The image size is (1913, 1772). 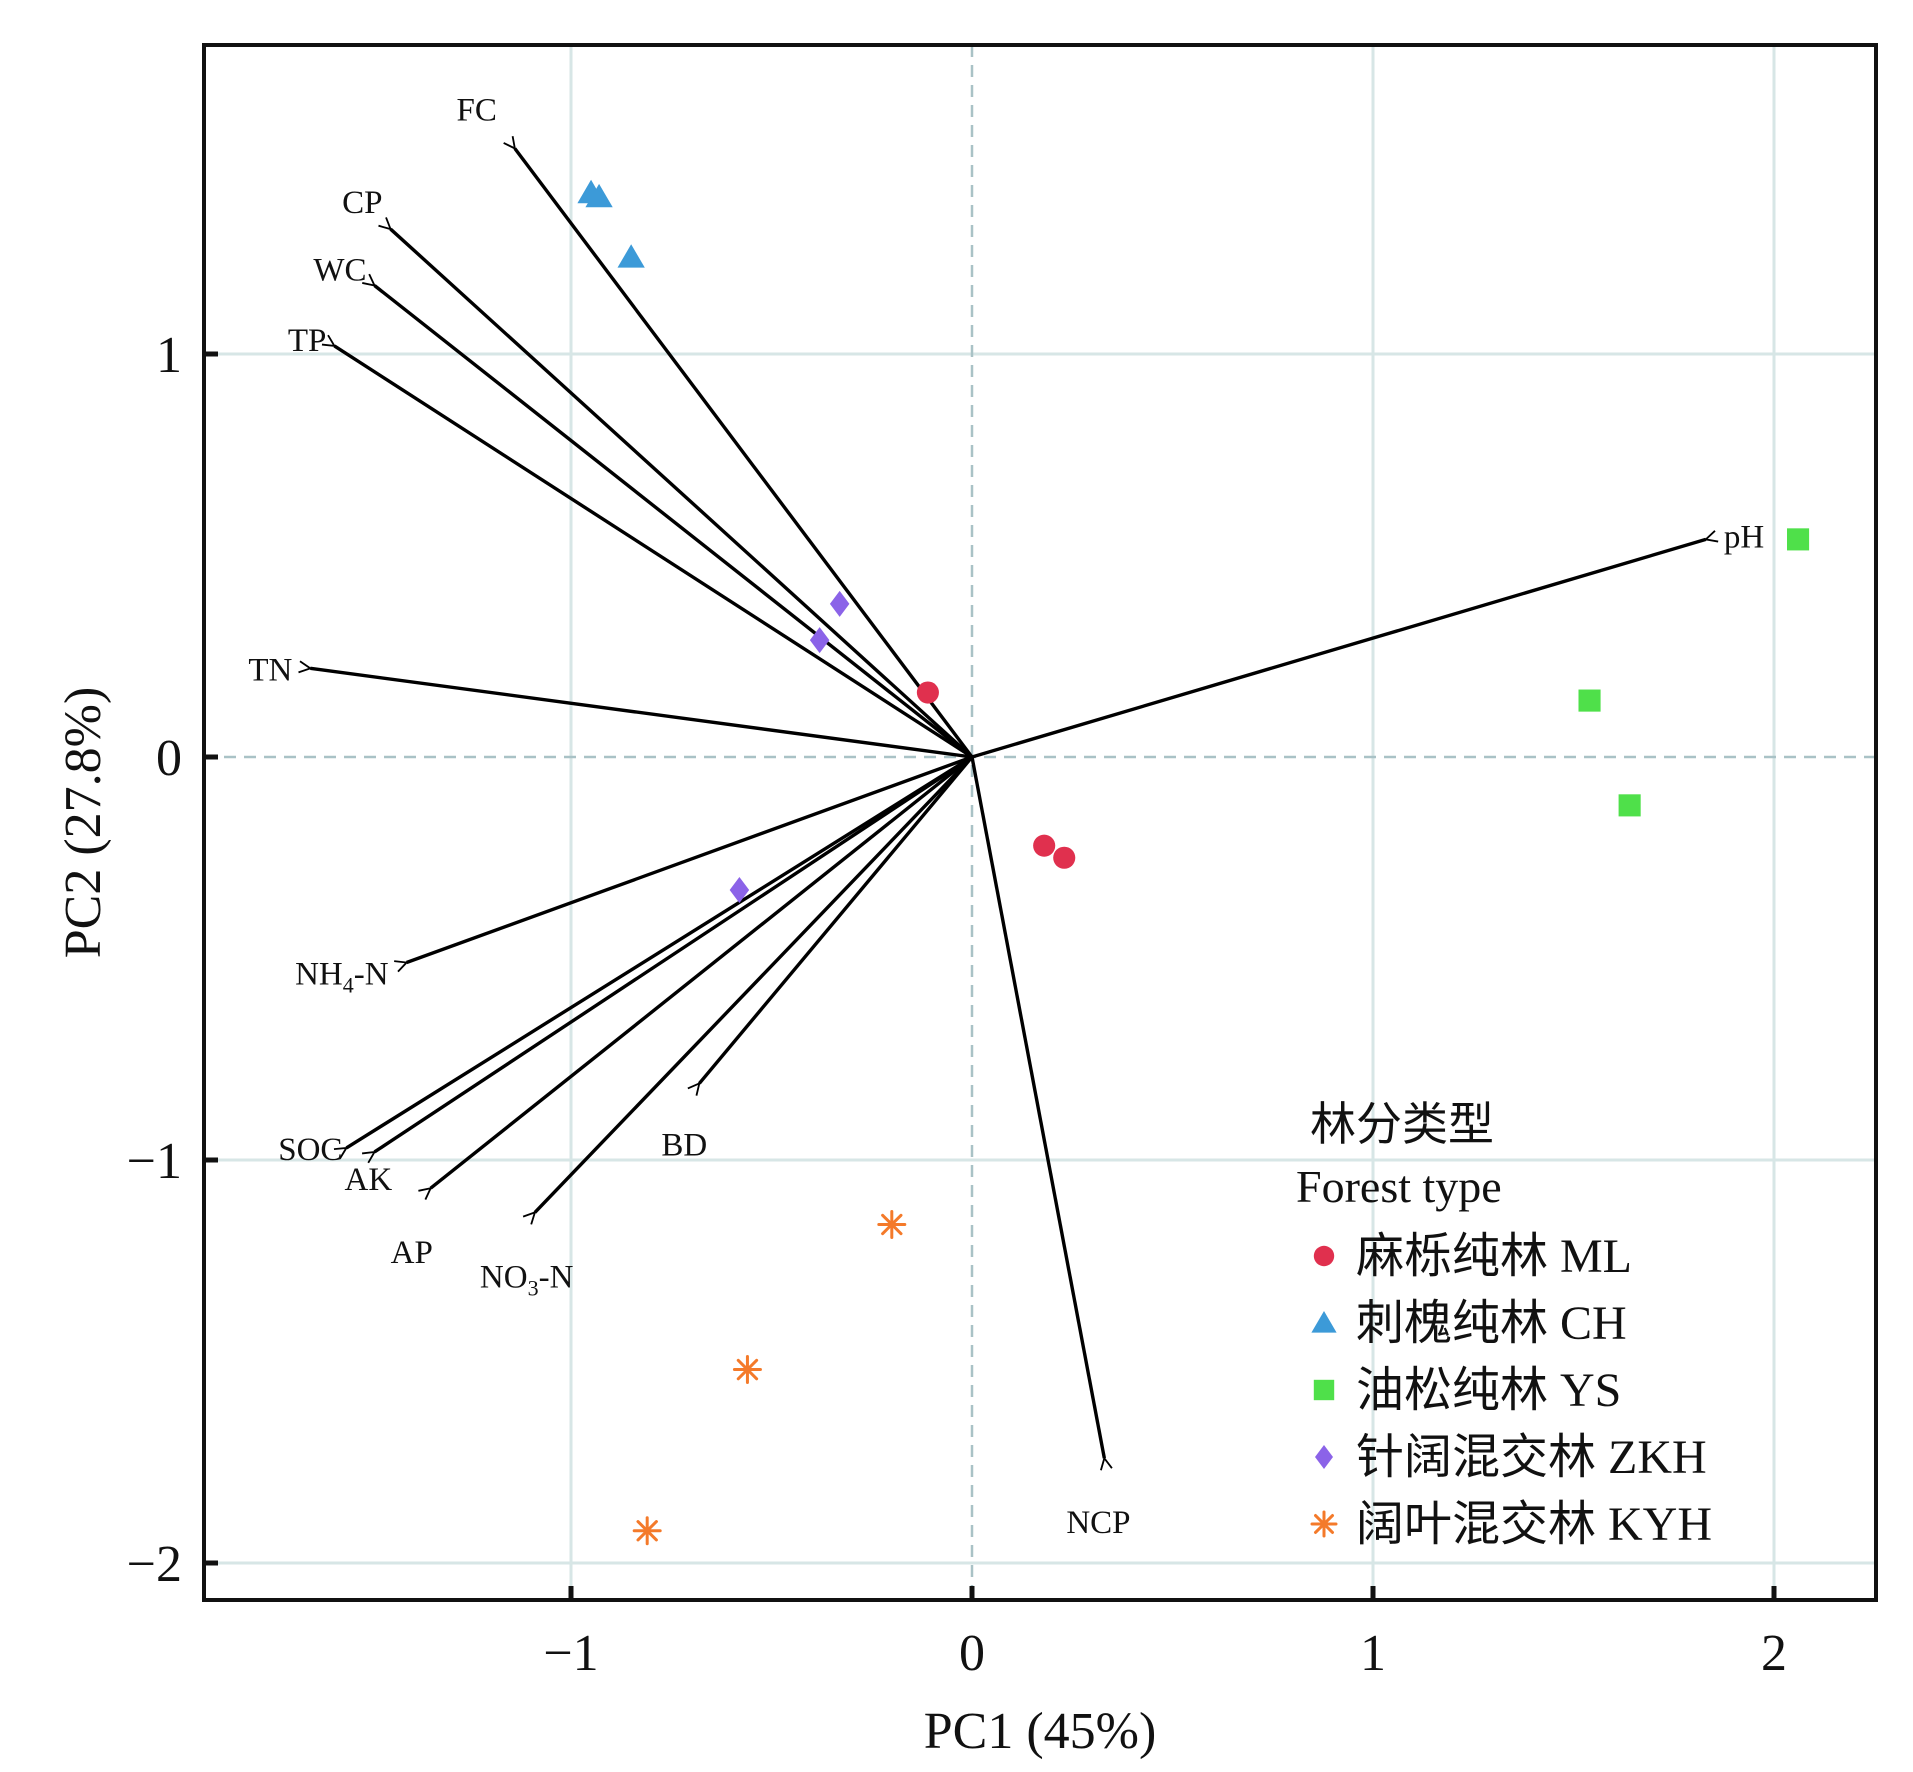 What do you see at coordinates (1040, 1731) in the screenshot?
I see `x-axis-title: PC1 (45%)` at bounding box center [1040, 1731].